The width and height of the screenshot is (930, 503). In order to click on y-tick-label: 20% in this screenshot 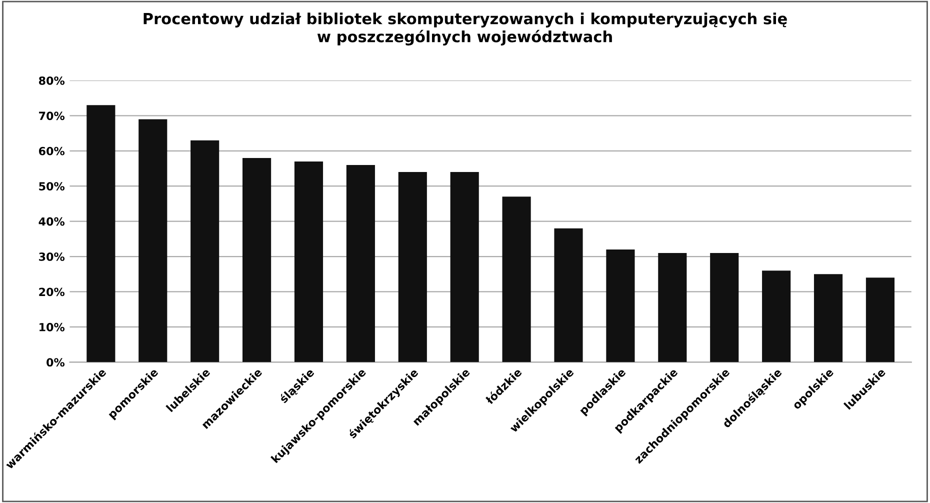, I will do `click(52, 292)`.